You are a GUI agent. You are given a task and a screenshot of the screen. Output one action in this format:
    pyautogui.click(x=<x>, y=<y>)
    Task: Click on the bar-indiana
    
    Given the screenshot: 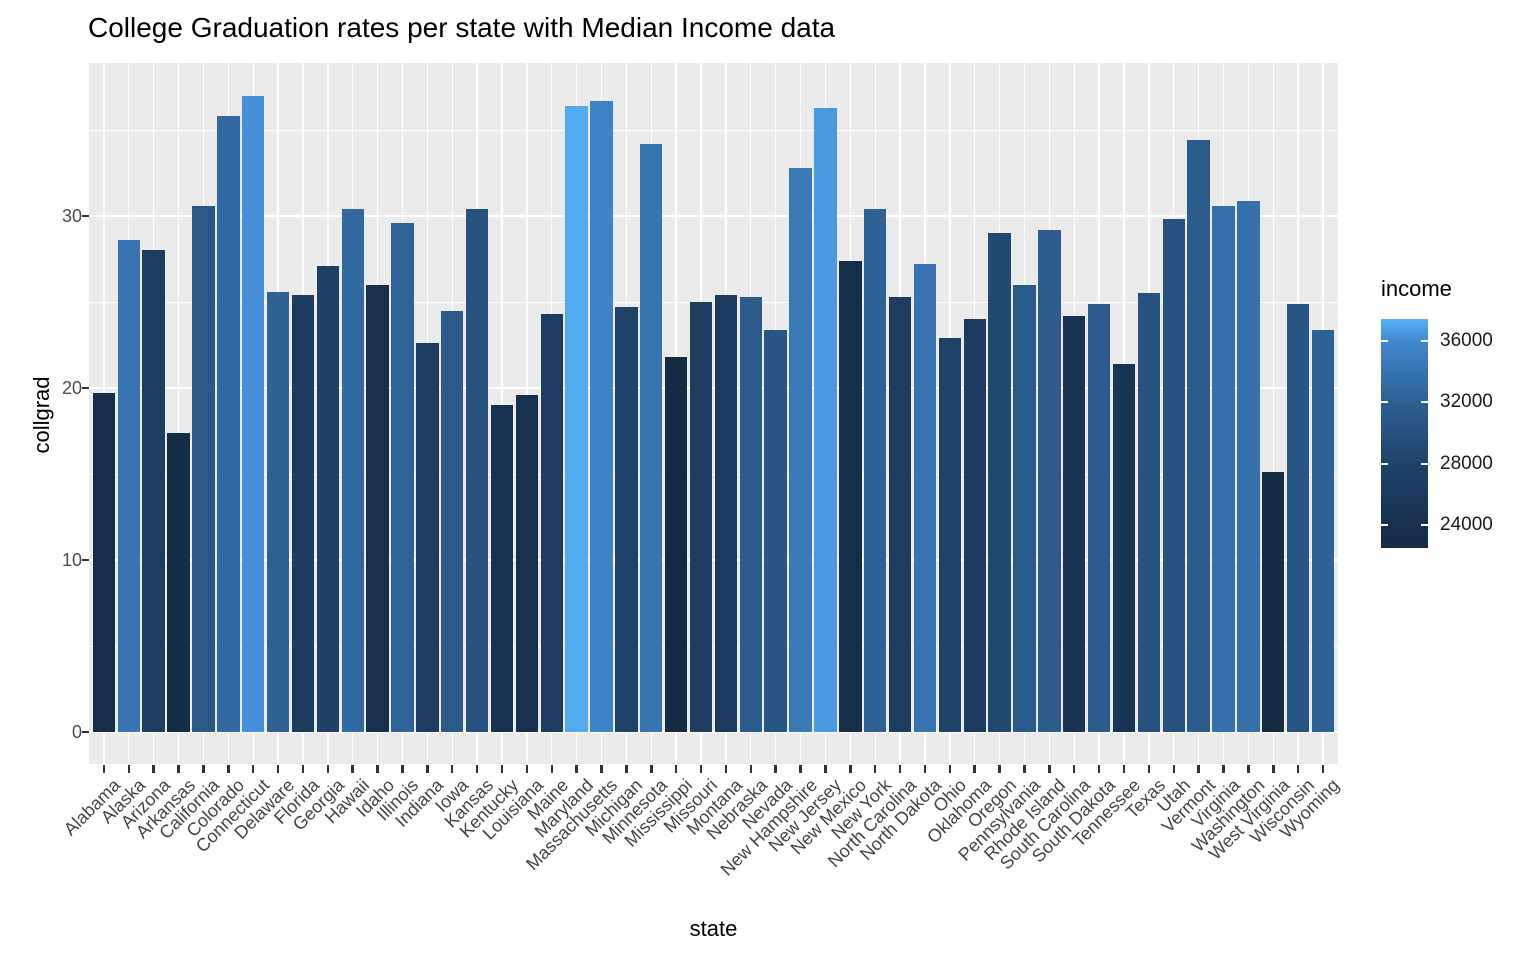 What is the action you would take?
    pyautogui.click(x=427, y=537)
    